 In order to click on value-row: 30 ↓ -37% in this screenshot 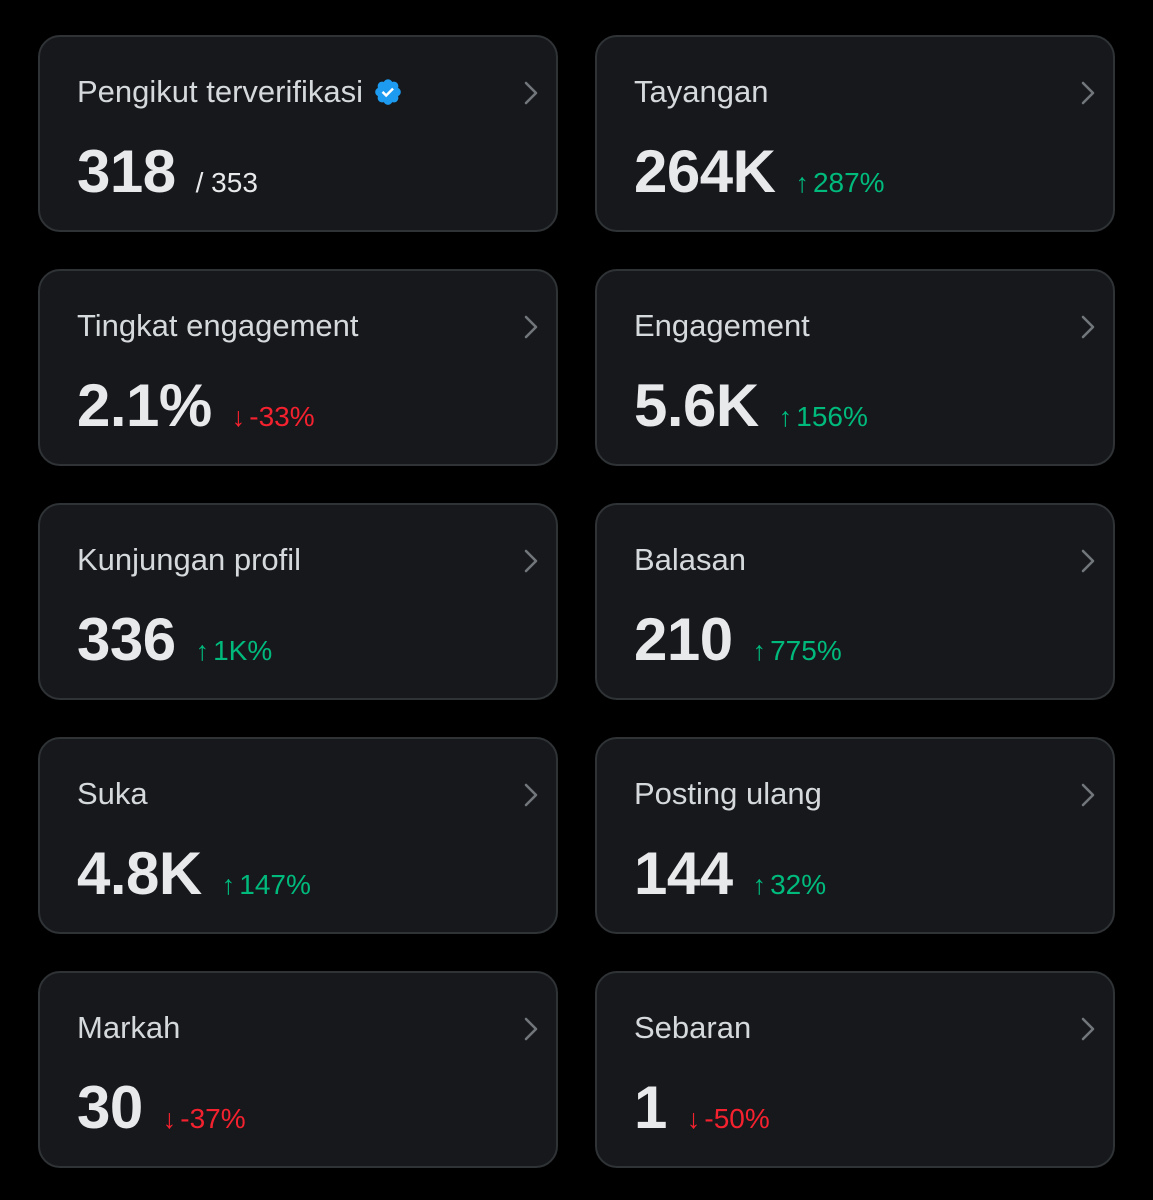, I will do `click(161, 1108)`.